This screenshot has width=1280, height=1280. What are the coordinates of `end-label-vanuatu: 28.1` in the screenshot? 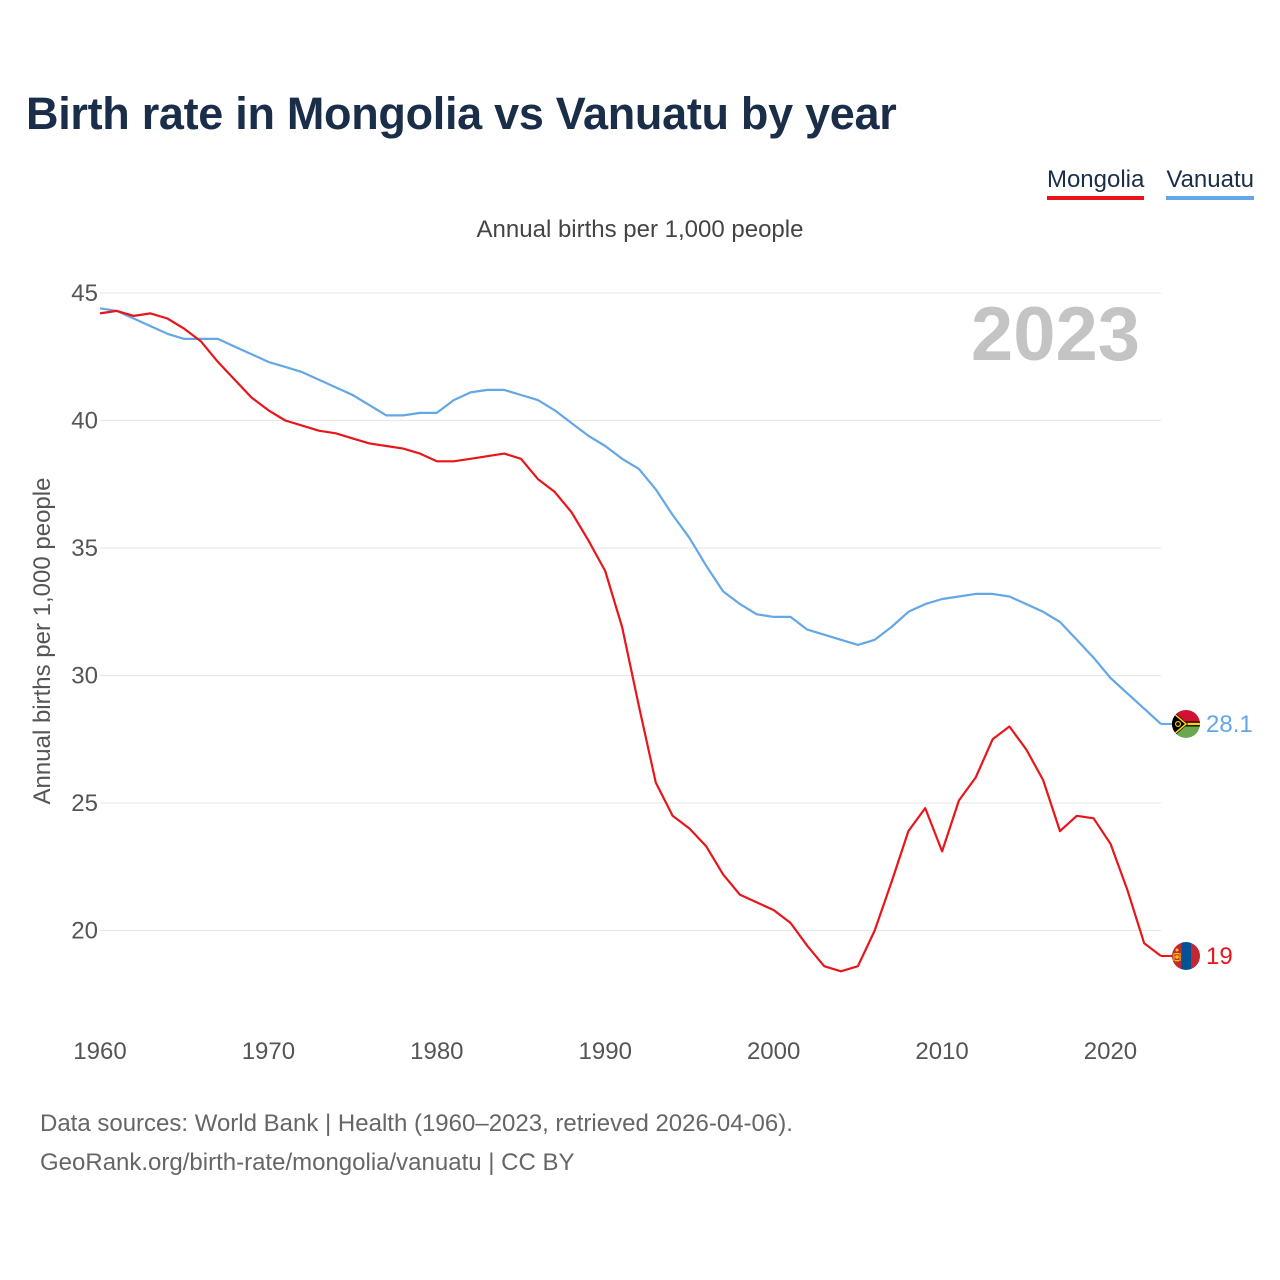 It's located at (1229, 724).